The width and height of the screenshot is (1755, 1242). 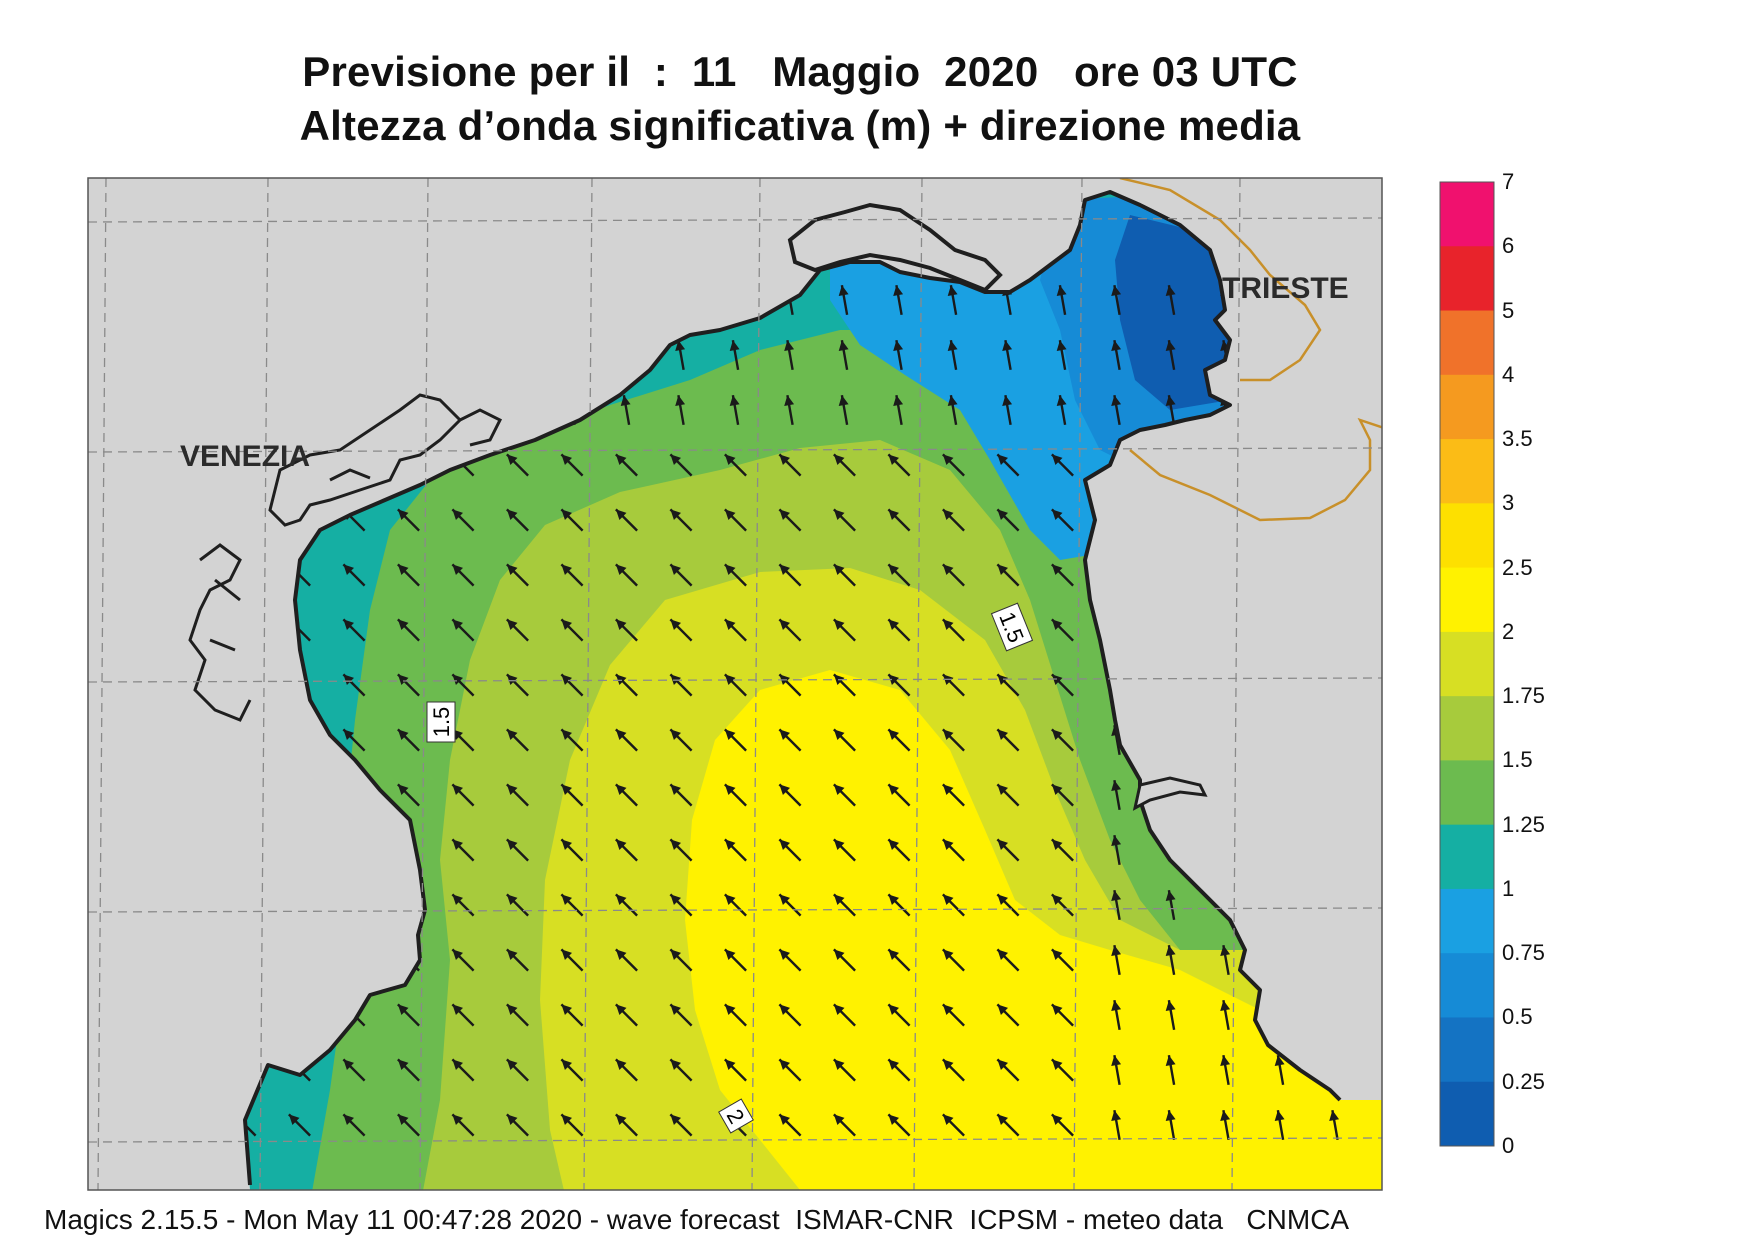 What do you see at coordinates (1508, 503) in the screenshot?
I see `colorbar-tick-label: 3` at bounding box center [1508, 503].